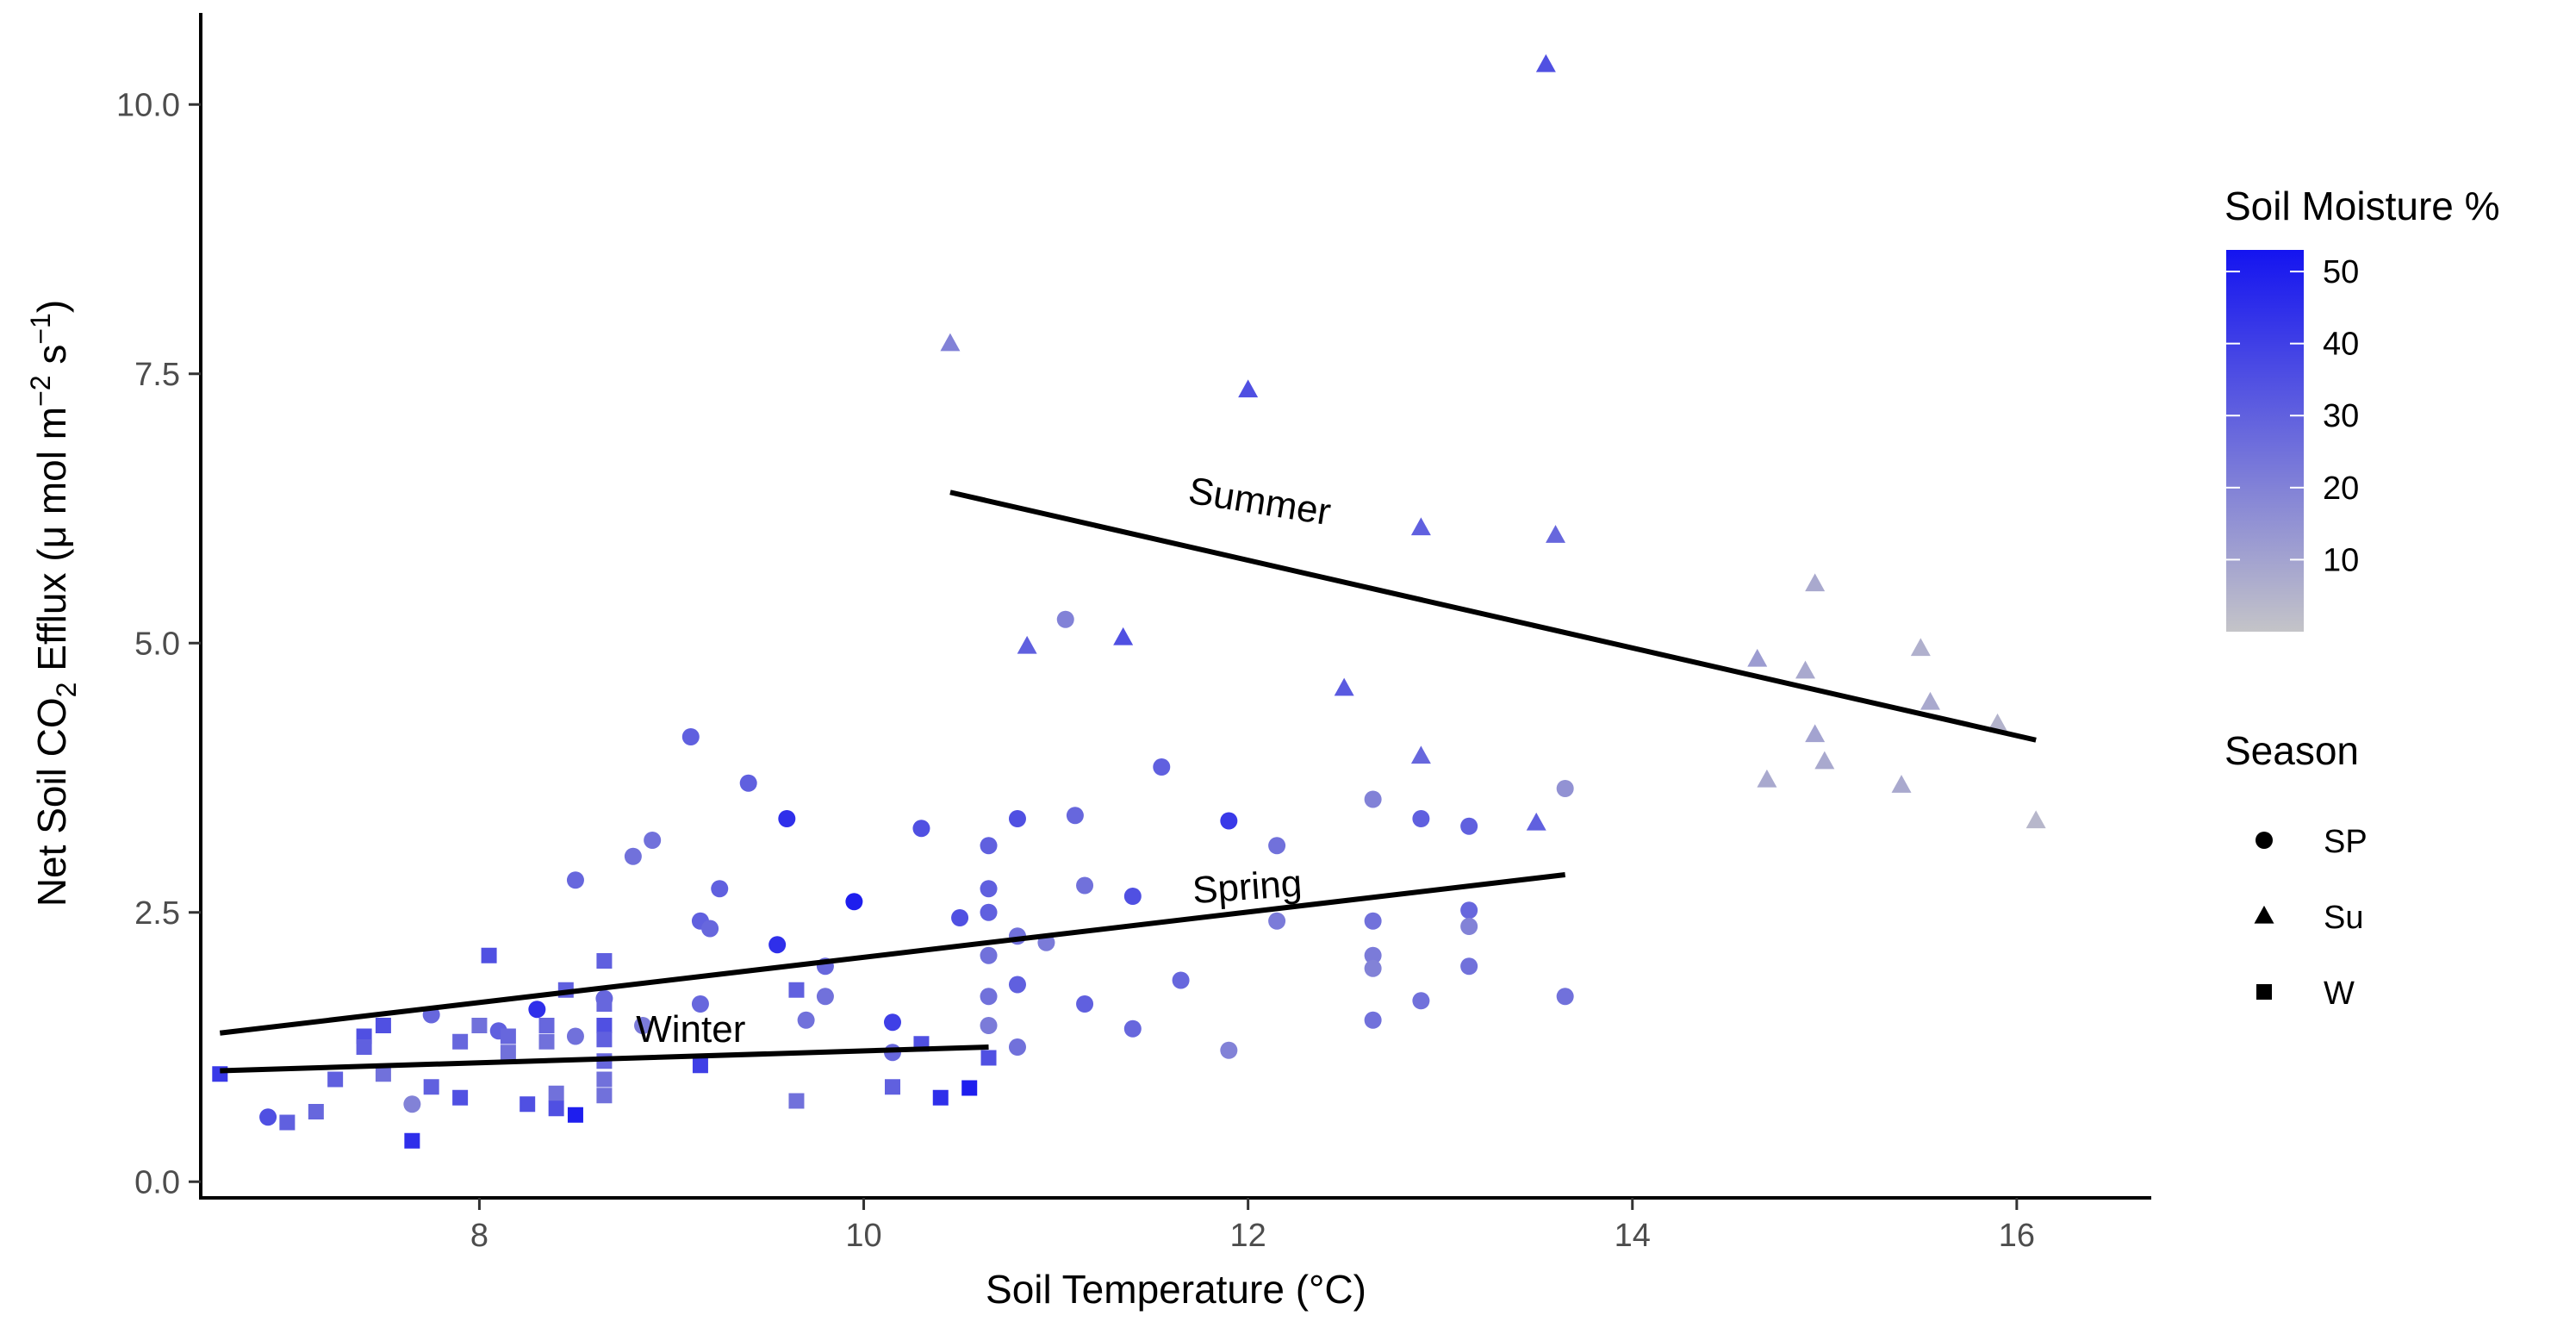  I want to click on y-axis-title-suffix: ), so click(52, 307).